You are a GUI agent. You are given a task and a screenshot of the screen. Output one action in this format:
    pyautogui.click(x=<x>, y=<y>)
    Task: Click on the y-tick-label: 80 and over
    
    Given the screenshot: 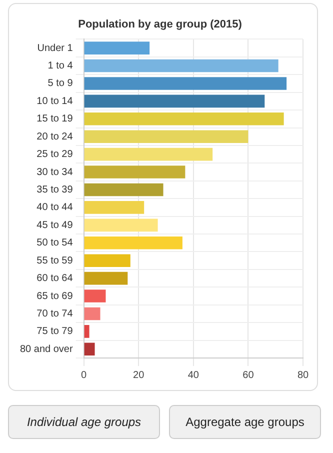 What is the action you would take?
    pyautogui.click(x=47, y=349)
    